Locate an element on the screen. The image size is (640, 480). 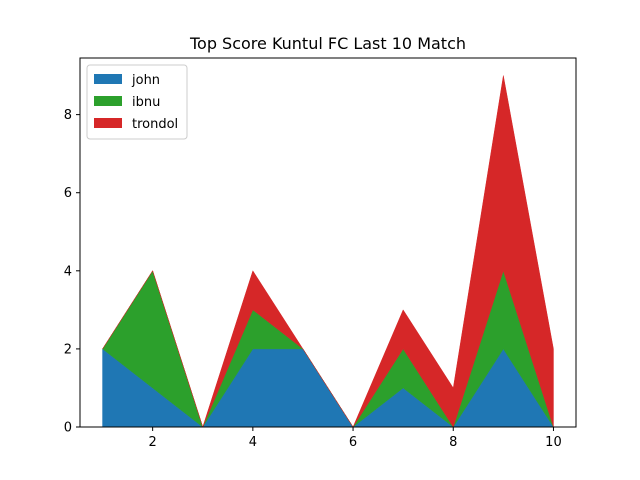
y-tick-label: 2 is located at coordinates (68, 349).